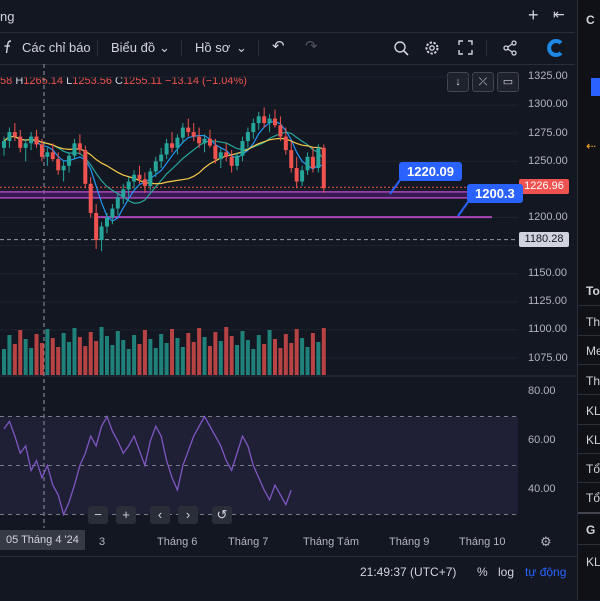 The height and width of the screenshot is (601, 600). What do you see at coordinates (56, 47) in the screenshot?
I see `indicators-button: Các chỉ báo` at bounding box center [56, 47].